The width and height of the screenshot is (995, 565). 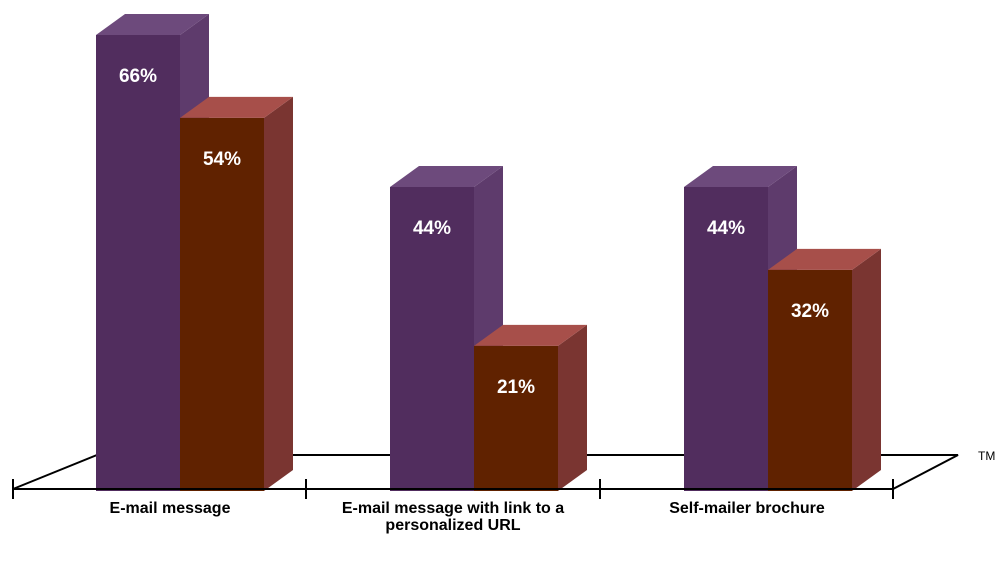 I want to click on axis-ticks, so click(x=453, y=489).